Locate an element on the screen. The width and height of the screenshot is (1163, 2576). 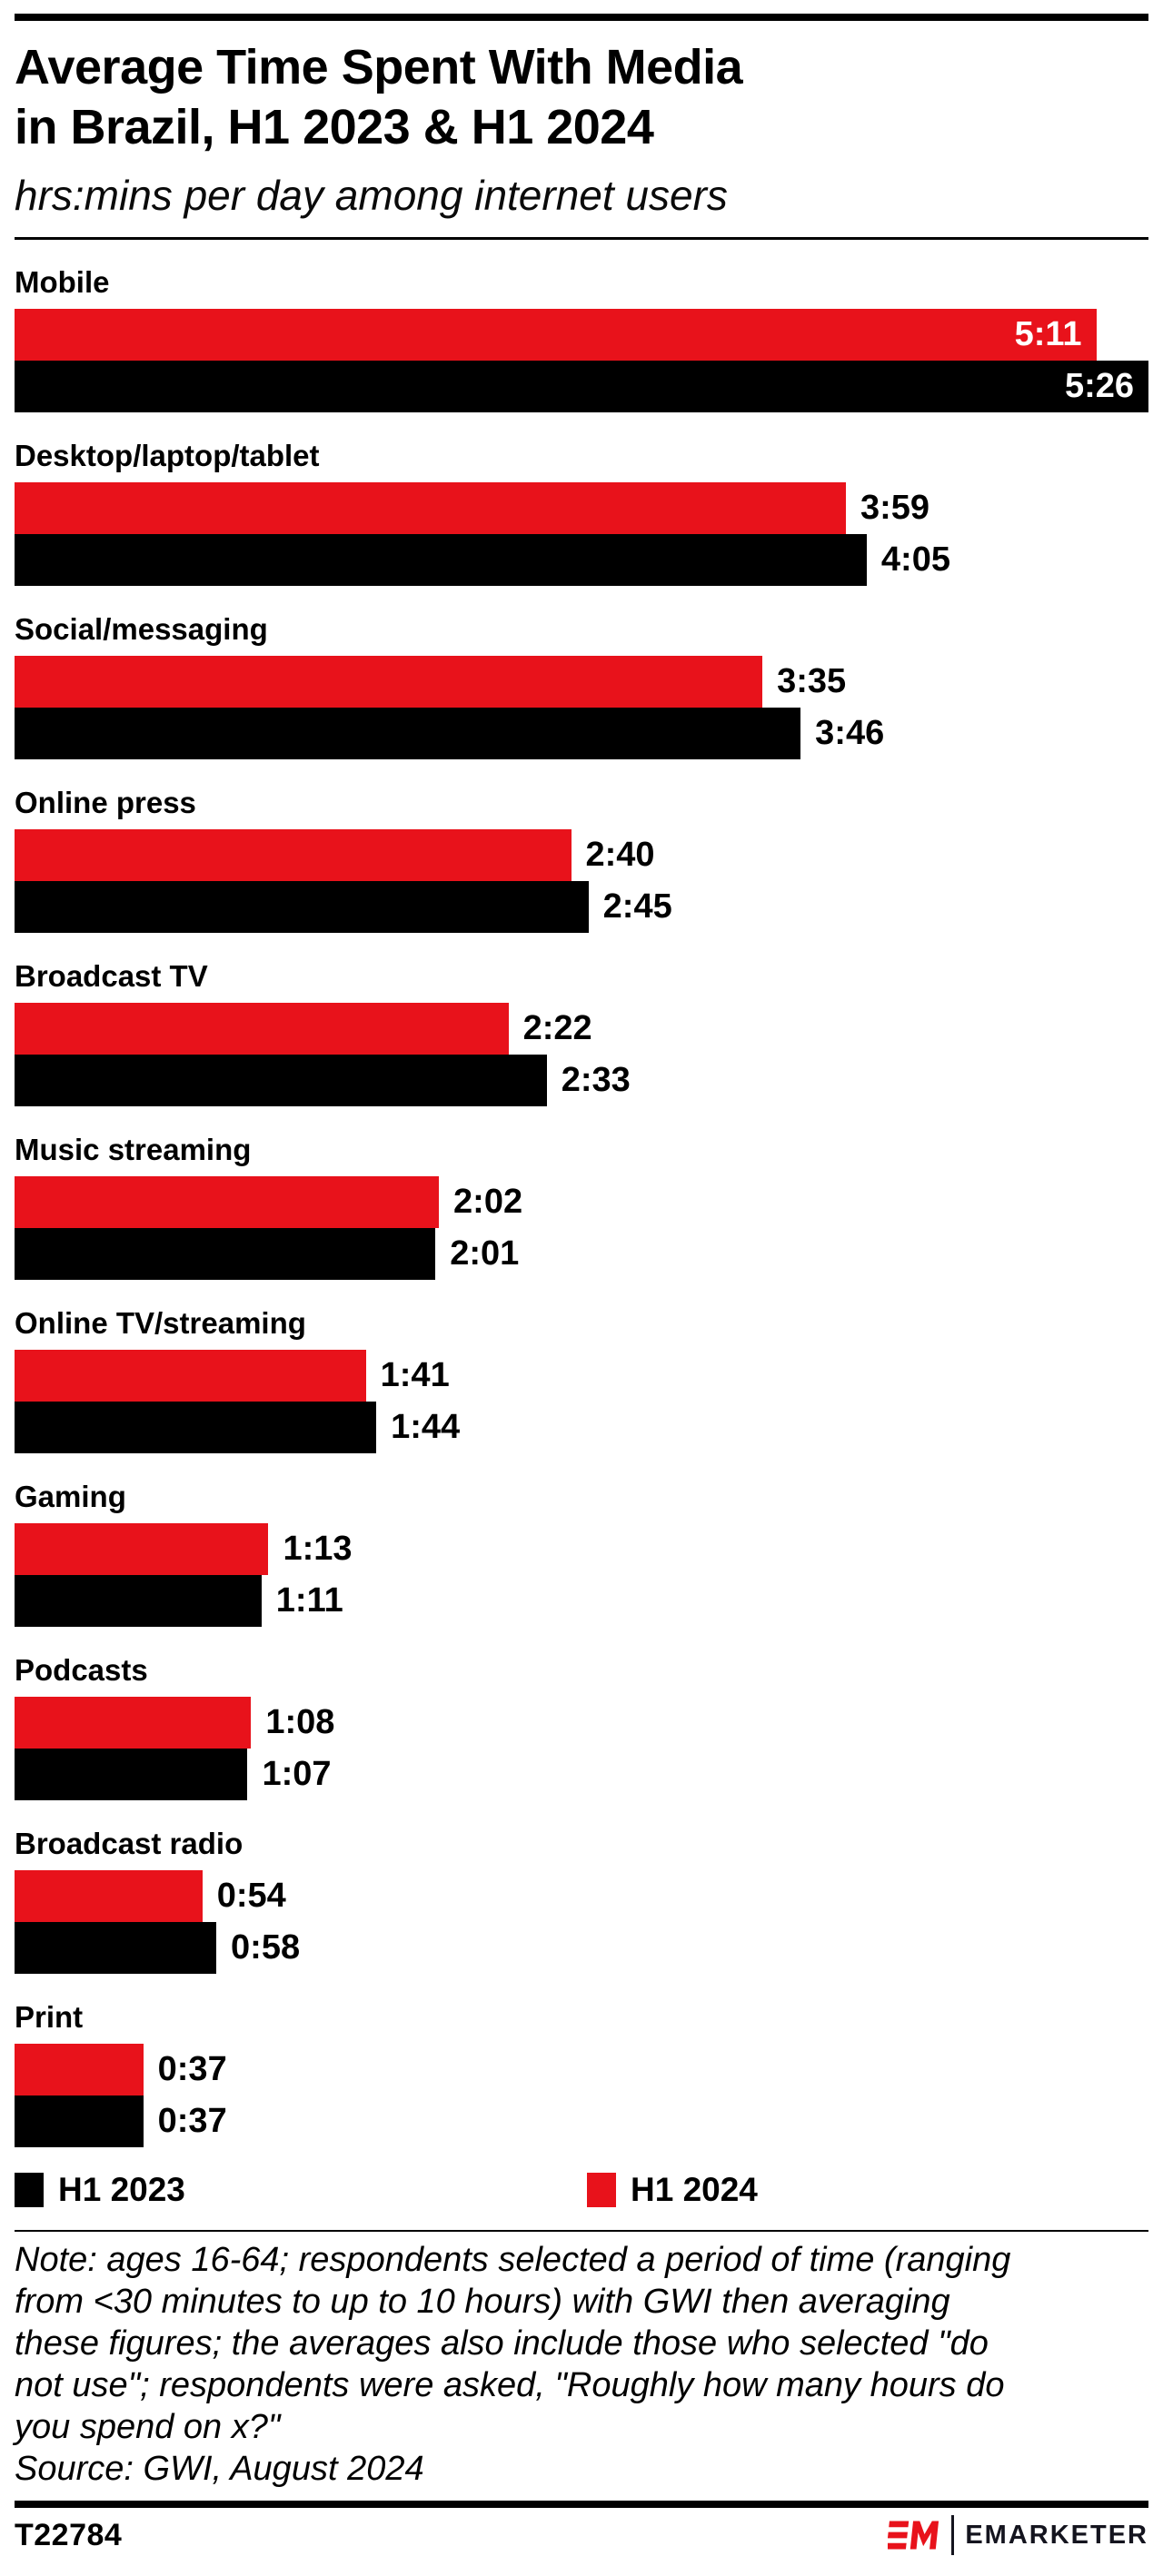
value-label: 1:41 is located at coordinates (415, 1375).